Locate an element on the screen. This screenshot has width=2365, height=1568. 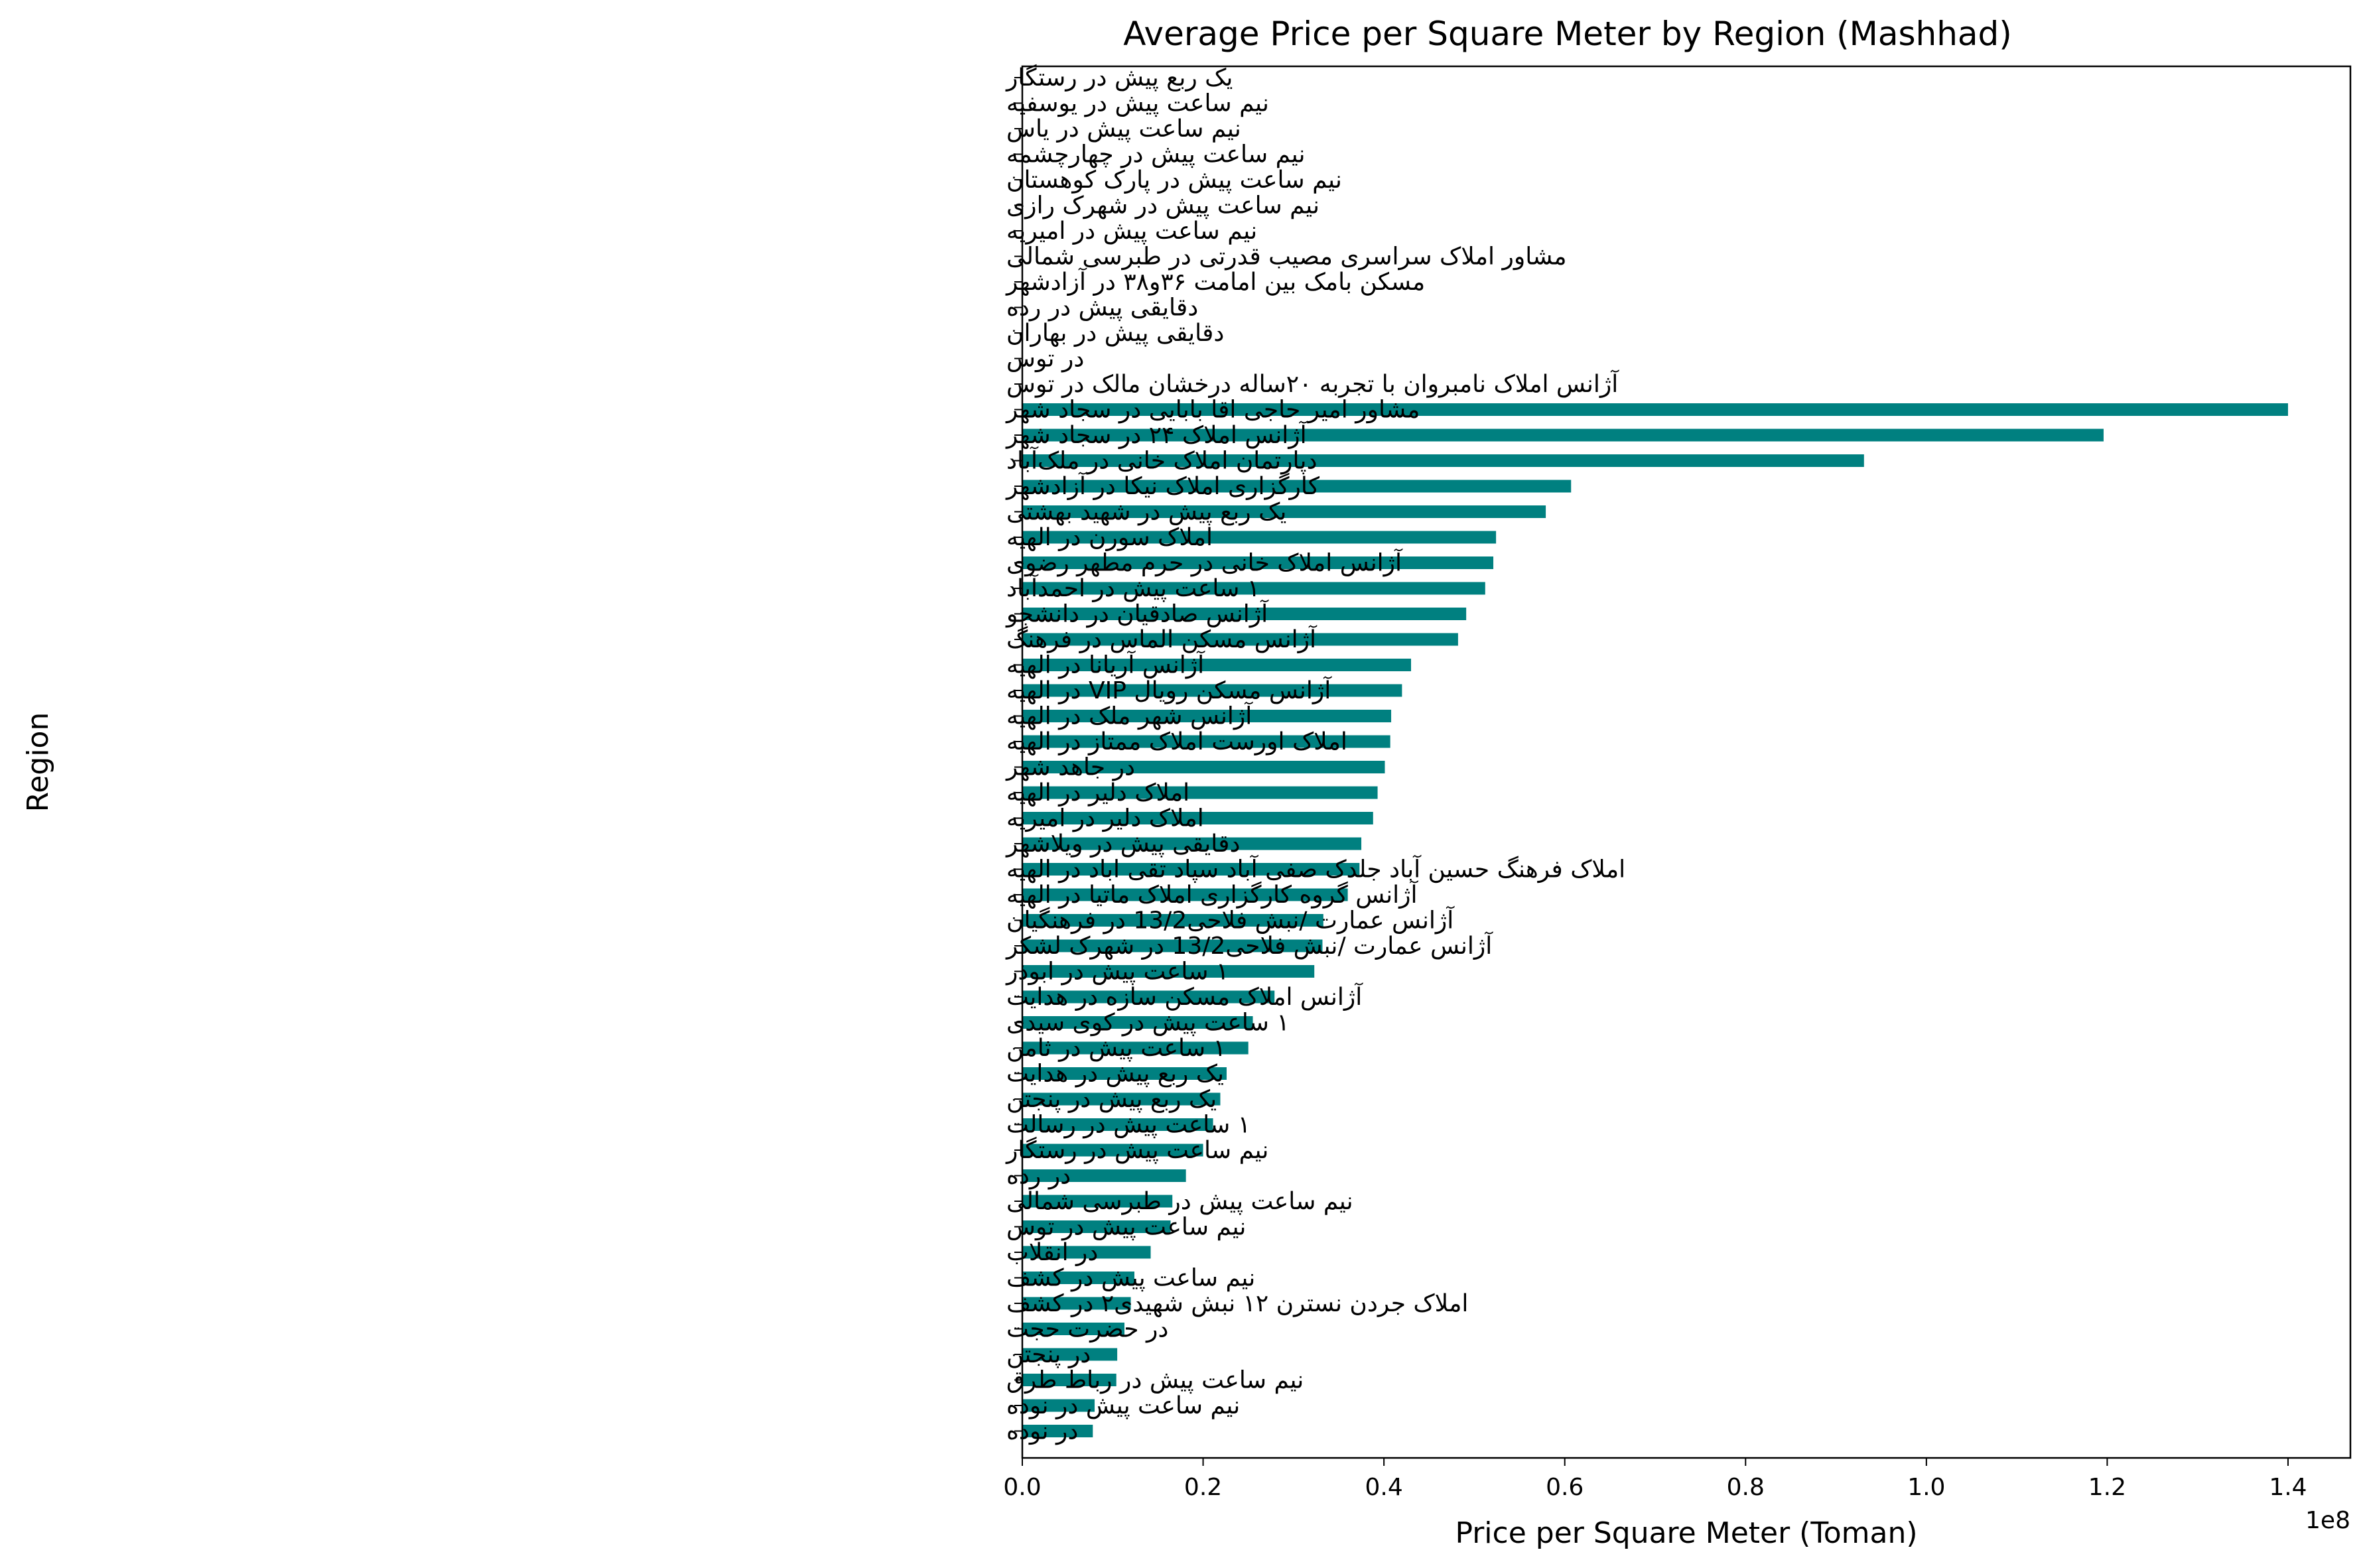
y-tick-label: نیم ساعت پیش در یوسفیه is located at coordinates (1137, 104).